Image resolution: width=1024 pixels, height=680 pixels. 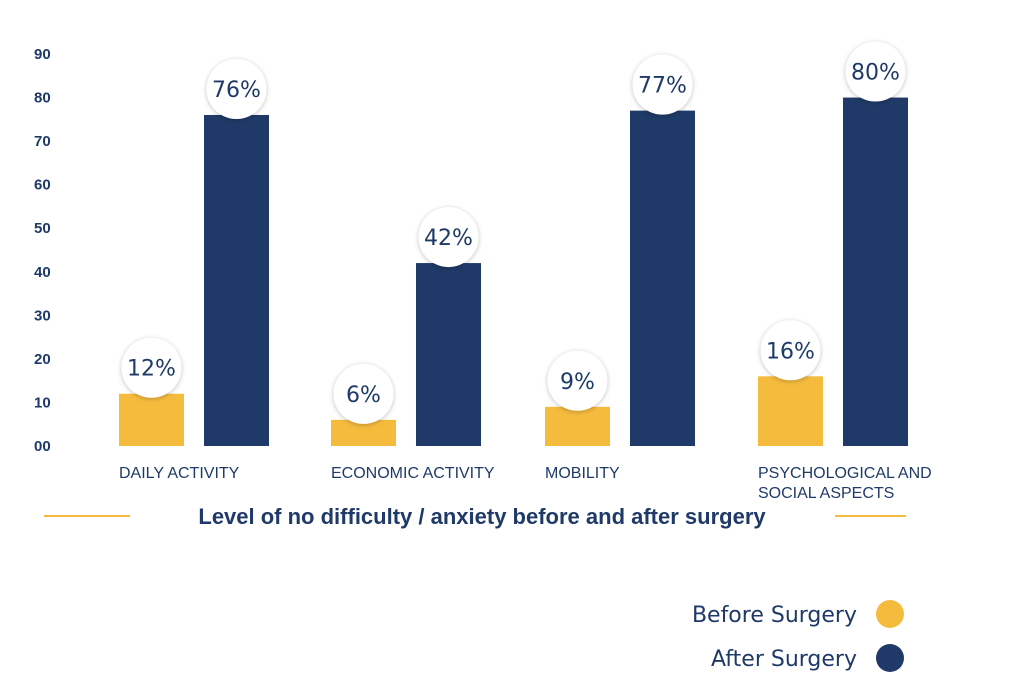 I want to click on y-tick-label: 50, so click(x=42, y=228).